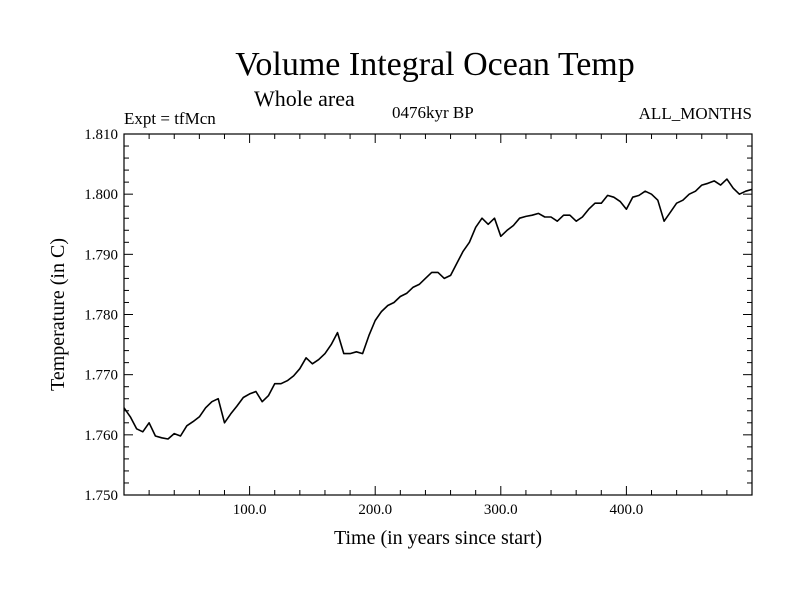 The height and width of the screenshot is (600, 800). What do you see at coordinates (101, 436) in the screenshot?
I see `y-tick-label: 1.760` at bounding box center [101, 436].